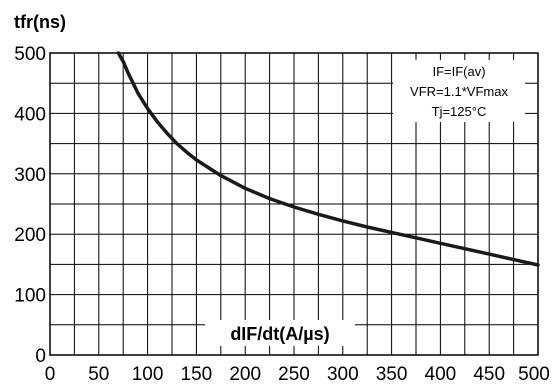 The width and height of the screenshot is (558, 386). I want to click on y-tick-labels: 0 100 200 300 400 500, so click(30, 205).